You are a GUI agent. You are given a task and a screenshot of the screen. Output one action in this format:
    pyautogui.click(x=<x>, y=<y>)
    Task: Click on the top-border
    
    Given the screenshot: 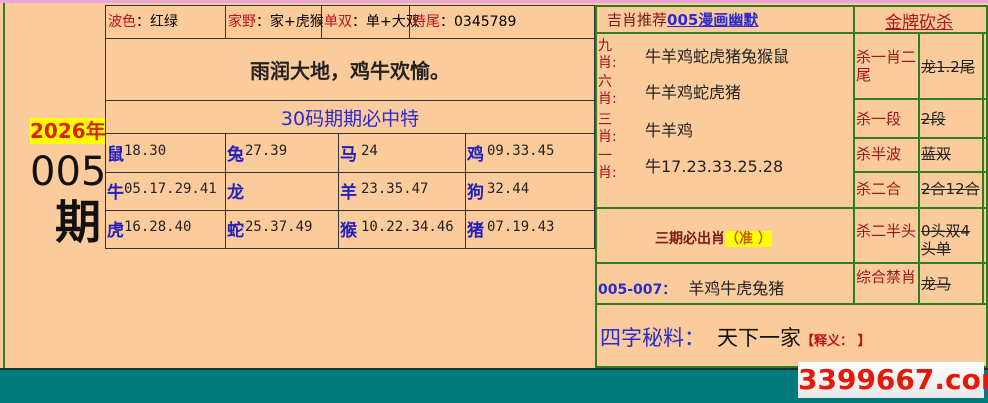 What is the action you would take?
    pyautogui.click(x=494, y=1)
    